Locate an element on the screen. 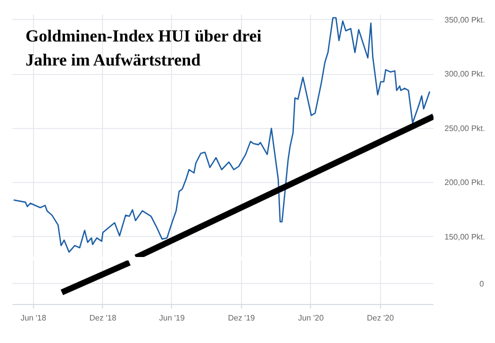 The image size is (495, 343). x-tick-label: Jun '20 is located at coordinates (311, 318).